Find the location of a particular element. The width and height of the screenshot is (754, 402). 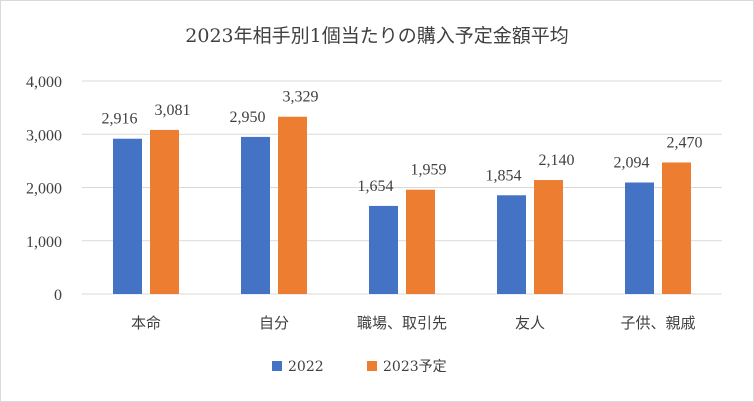

legend-swatch-2022 is located at coordinates (277, 366).